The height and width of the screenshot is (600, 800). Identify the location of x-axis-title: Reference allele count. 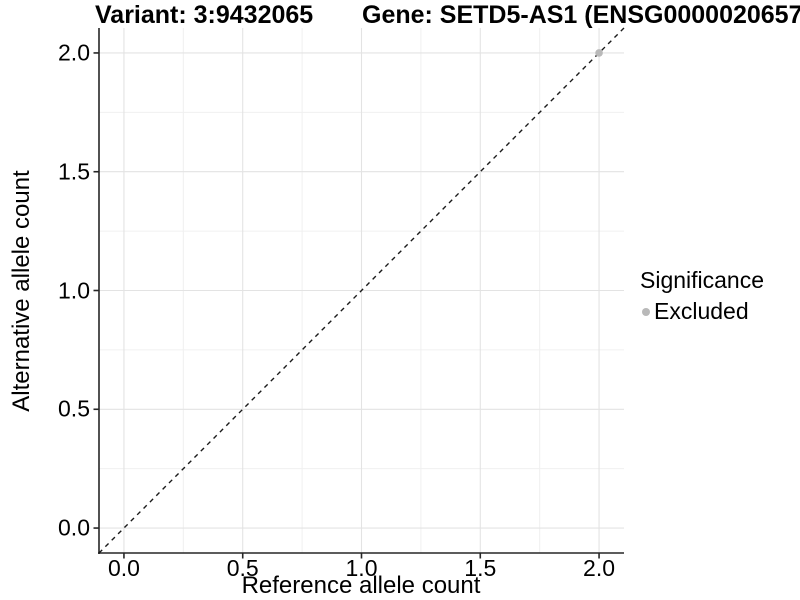
(361, 585).